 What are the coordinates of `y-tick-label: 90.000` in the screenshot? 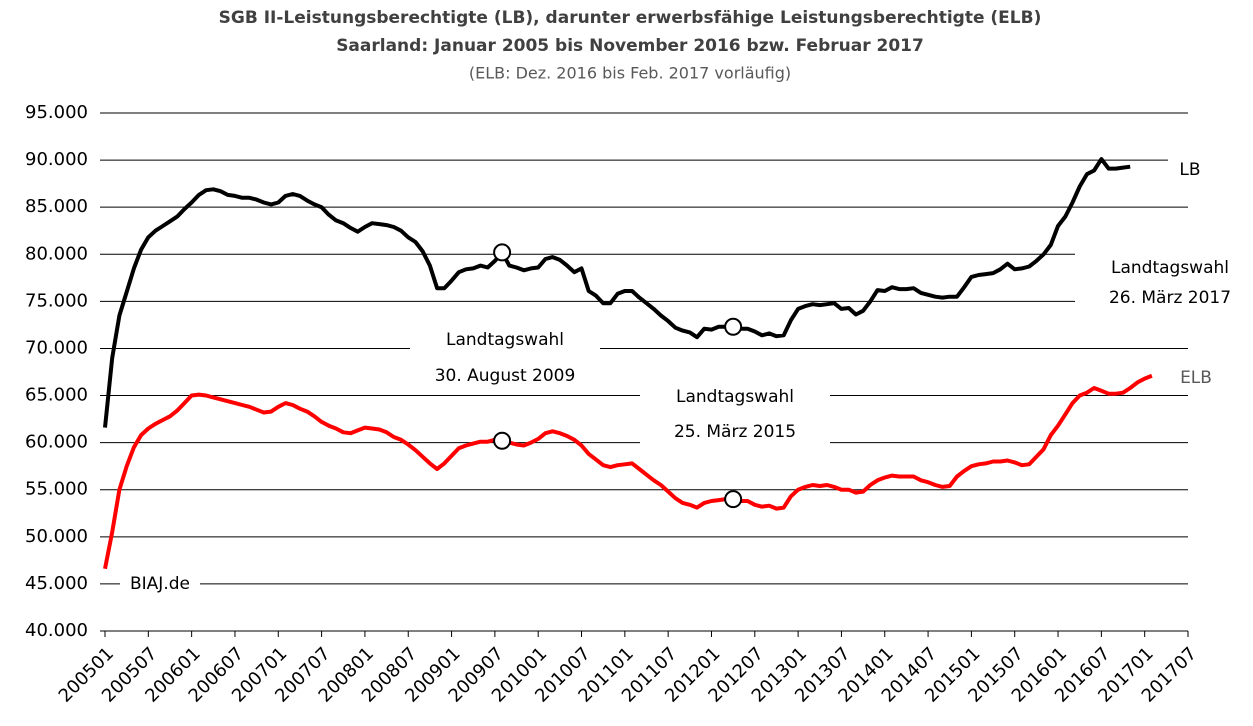 It's located at (56, 159).